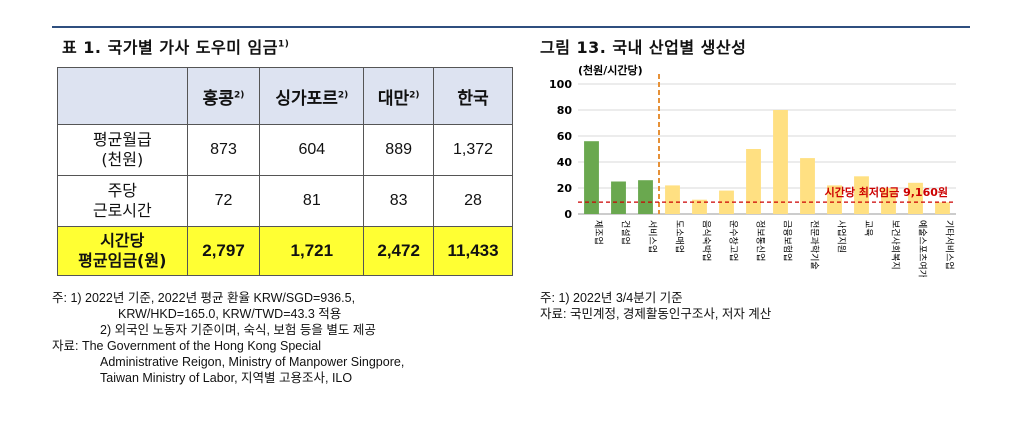  Describe the element at coordinates (868, 228) in the screenshot. I see `x-tick-label: 교육` at that location.